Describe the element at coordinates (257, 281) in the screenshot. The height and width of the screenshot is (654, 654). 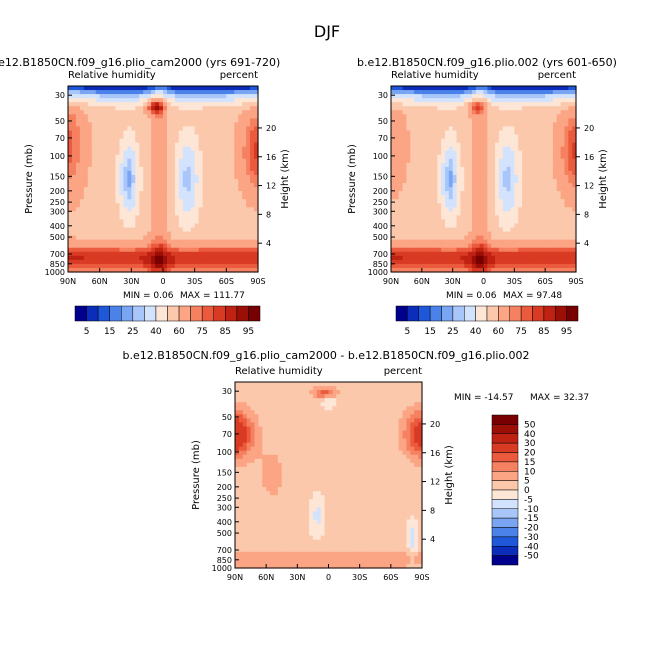
I see `x-tick-label: 90S` at that location.